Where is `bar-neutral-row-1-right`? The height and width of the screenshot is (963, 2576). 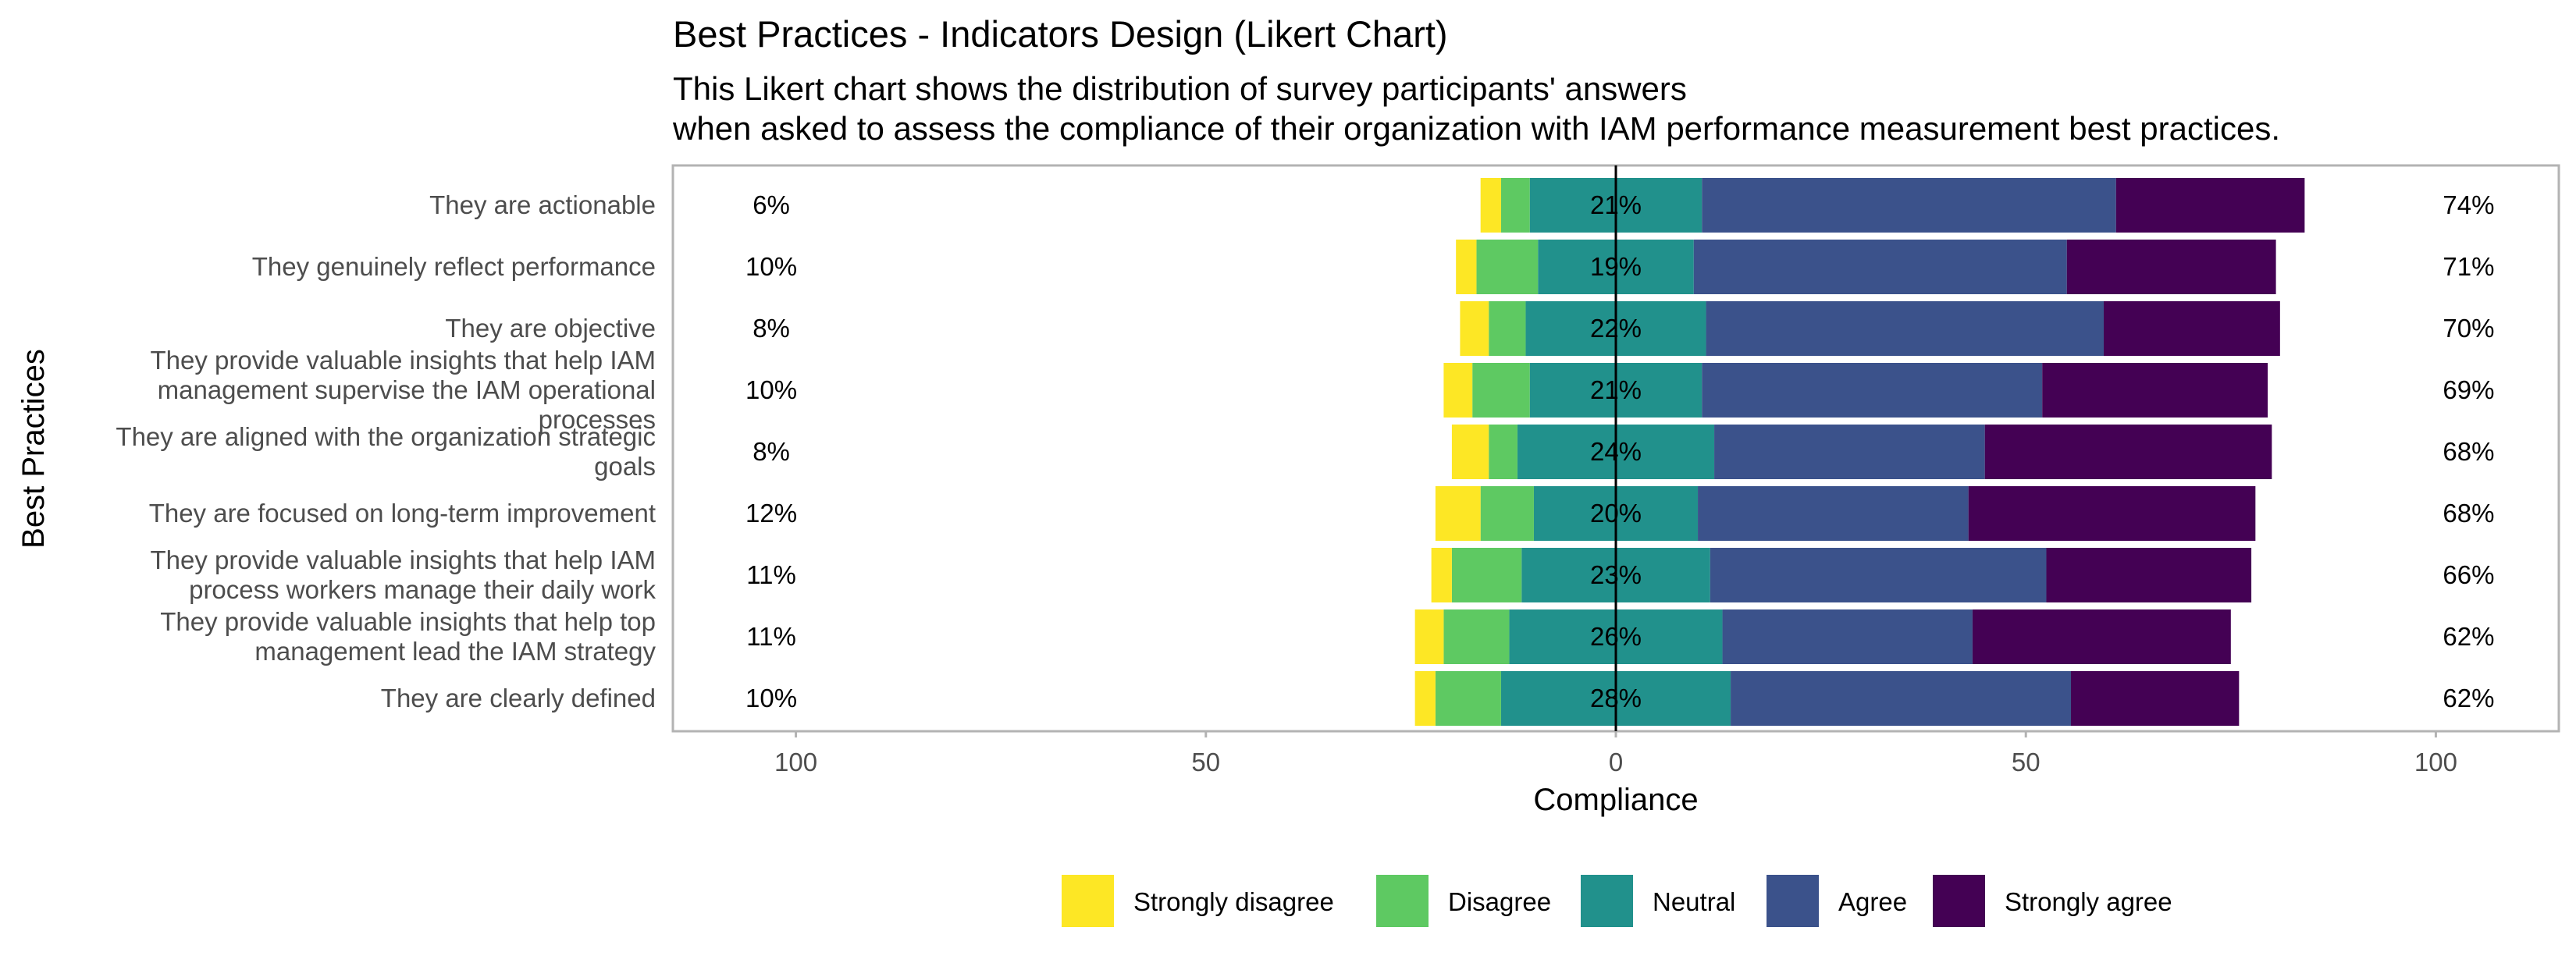
bar-neutral-row-1-right is located at coordinates (1659, 205).